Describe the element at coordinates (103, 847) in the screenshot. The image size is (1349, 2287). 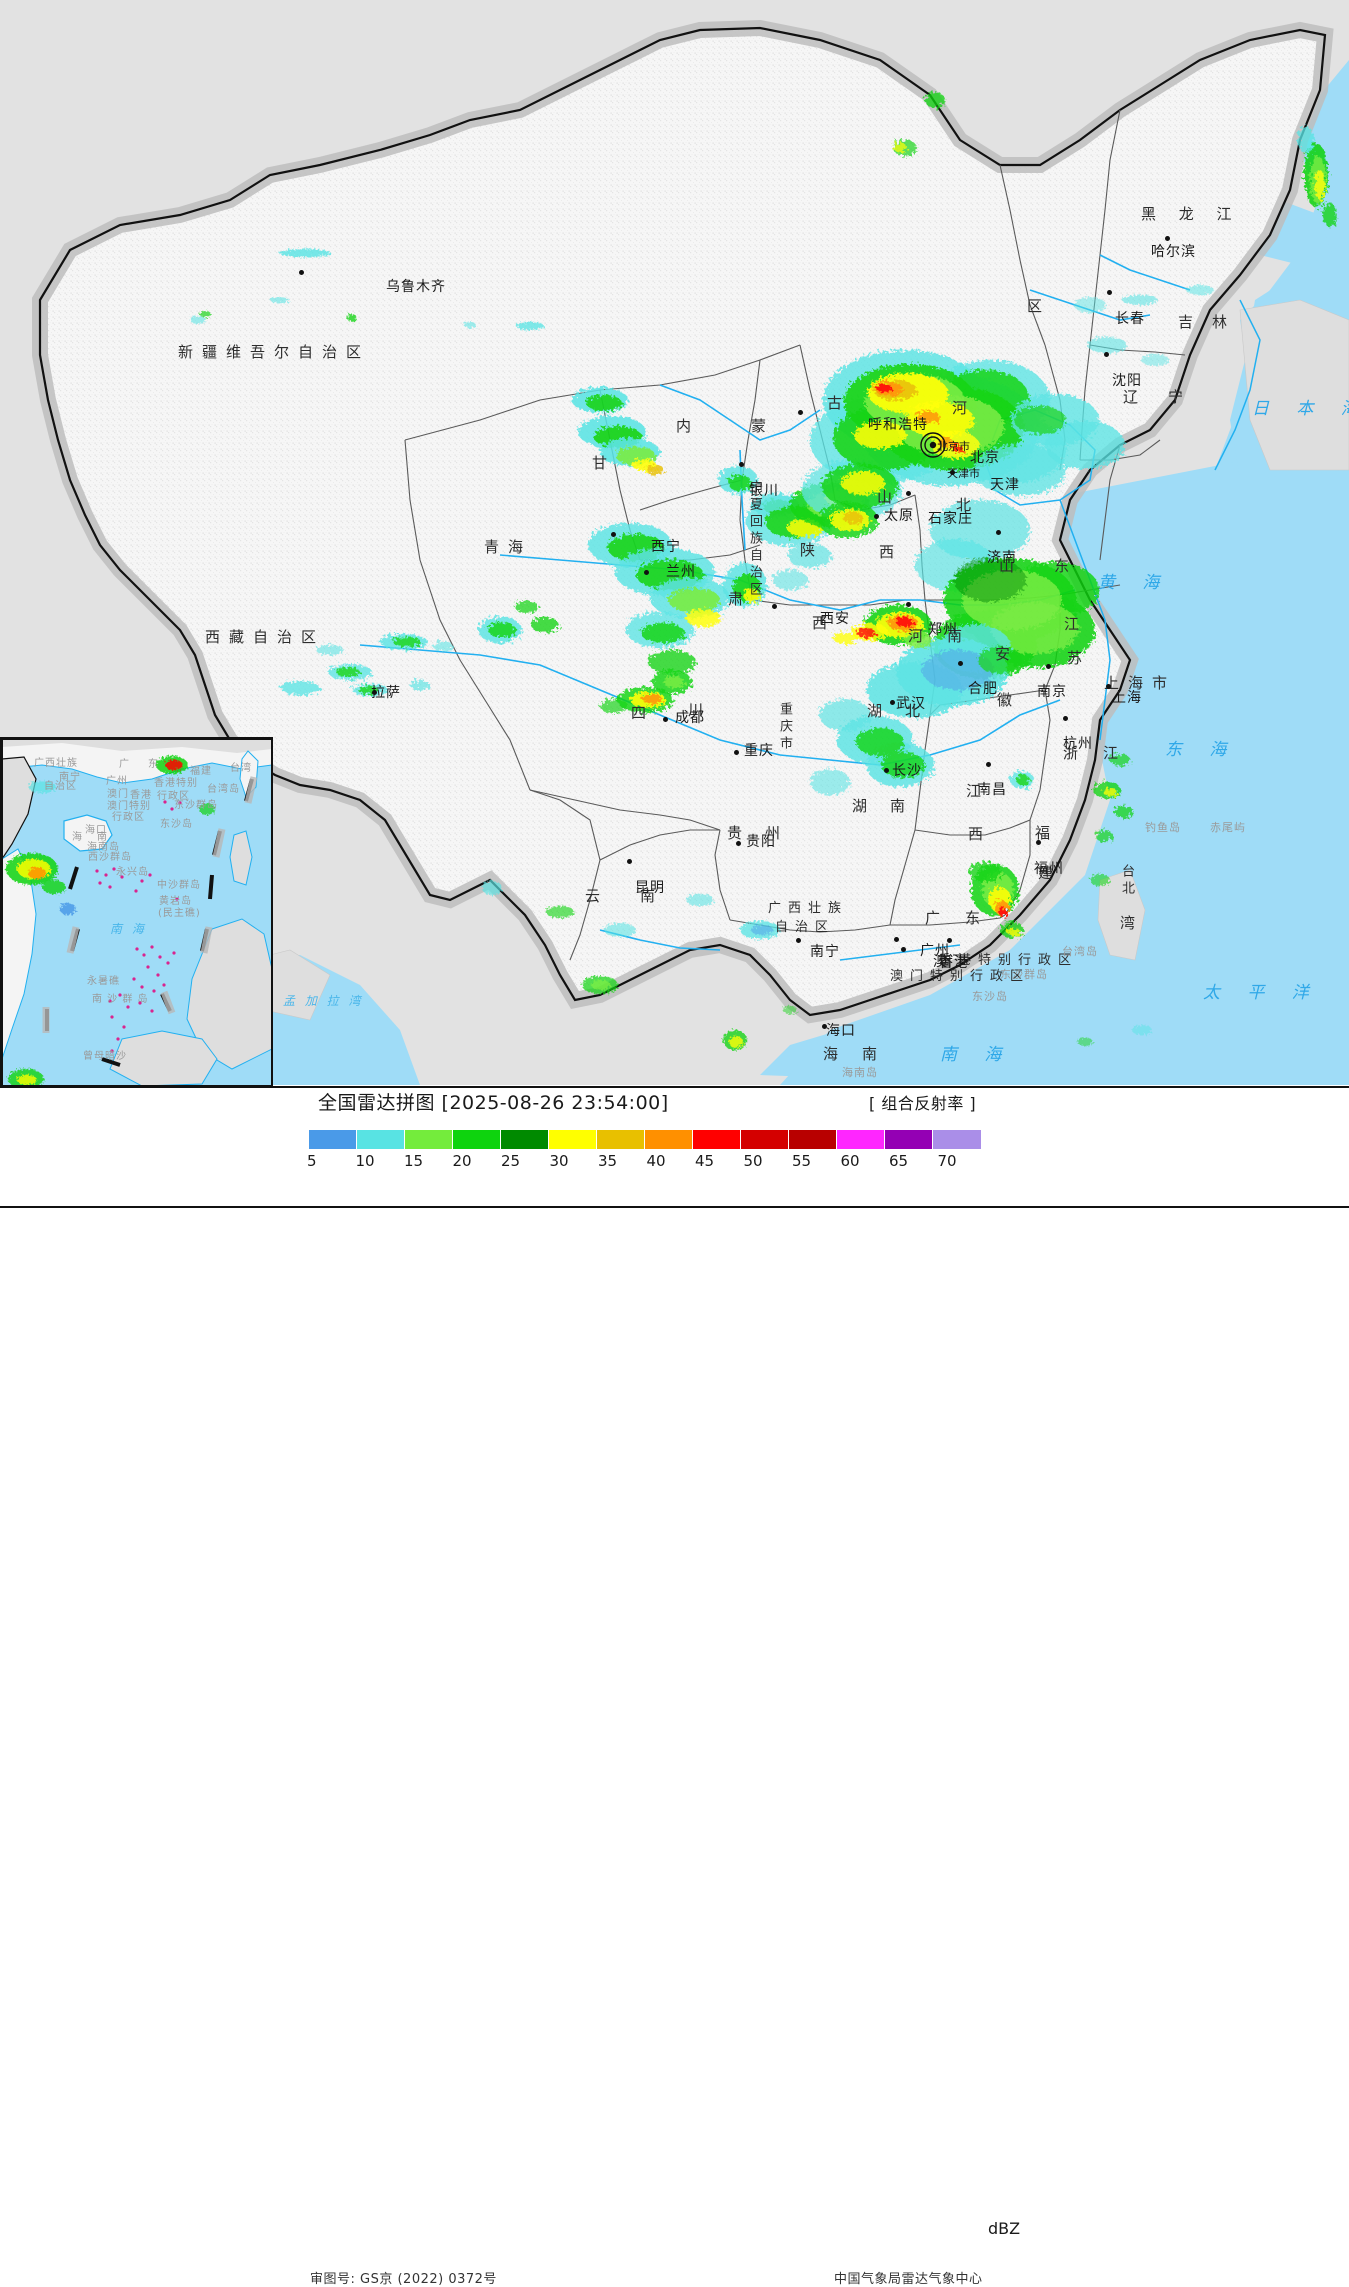
I see `inset-label-20: 海南岛` at that location.